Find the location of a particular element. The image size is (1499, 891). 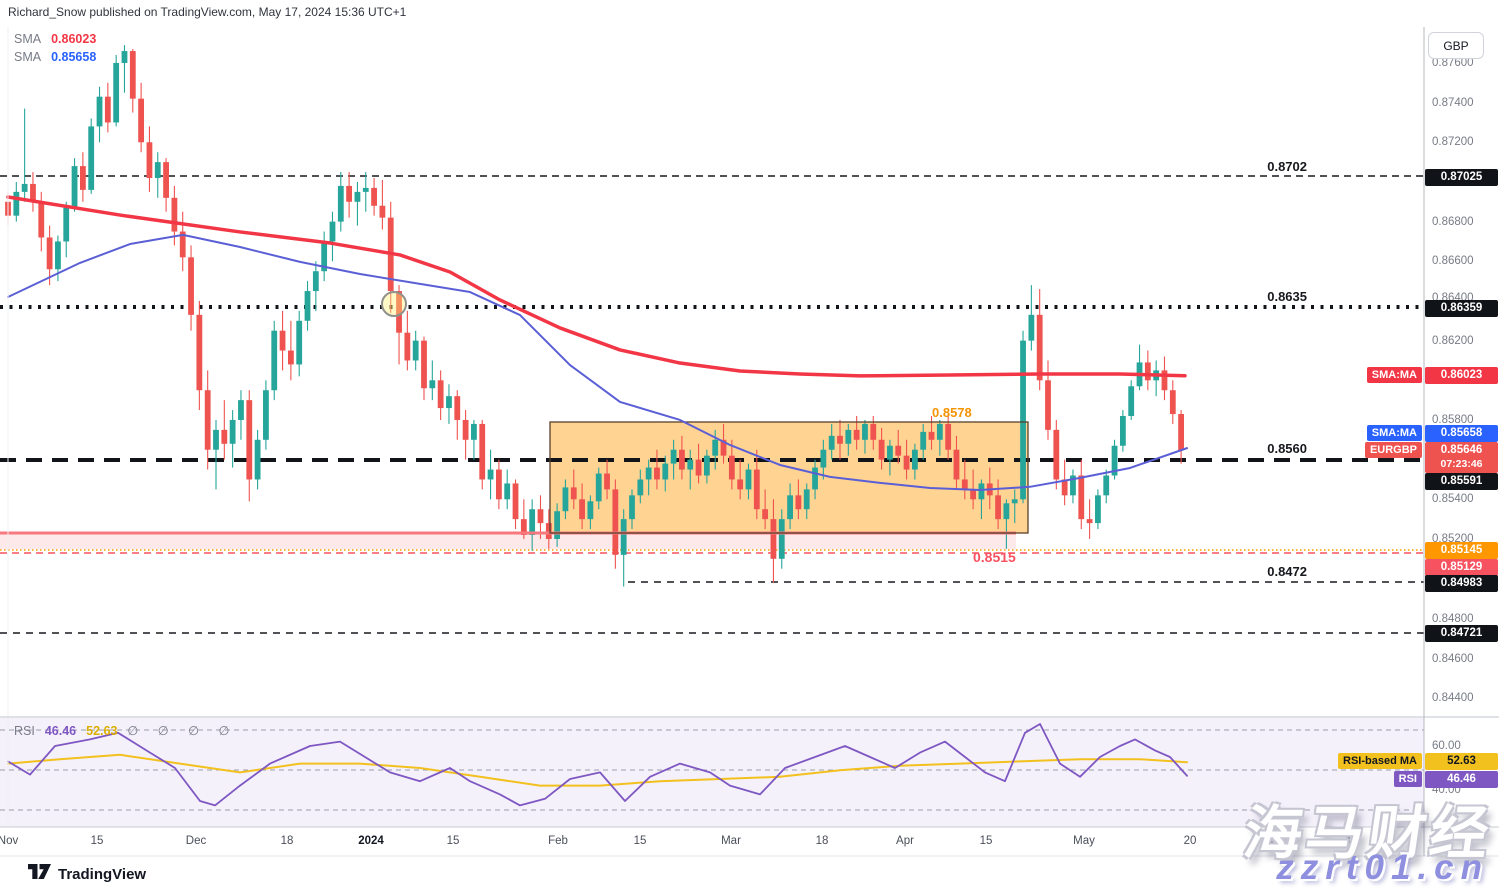

support-band-zone is located at coordinates (508, 541).